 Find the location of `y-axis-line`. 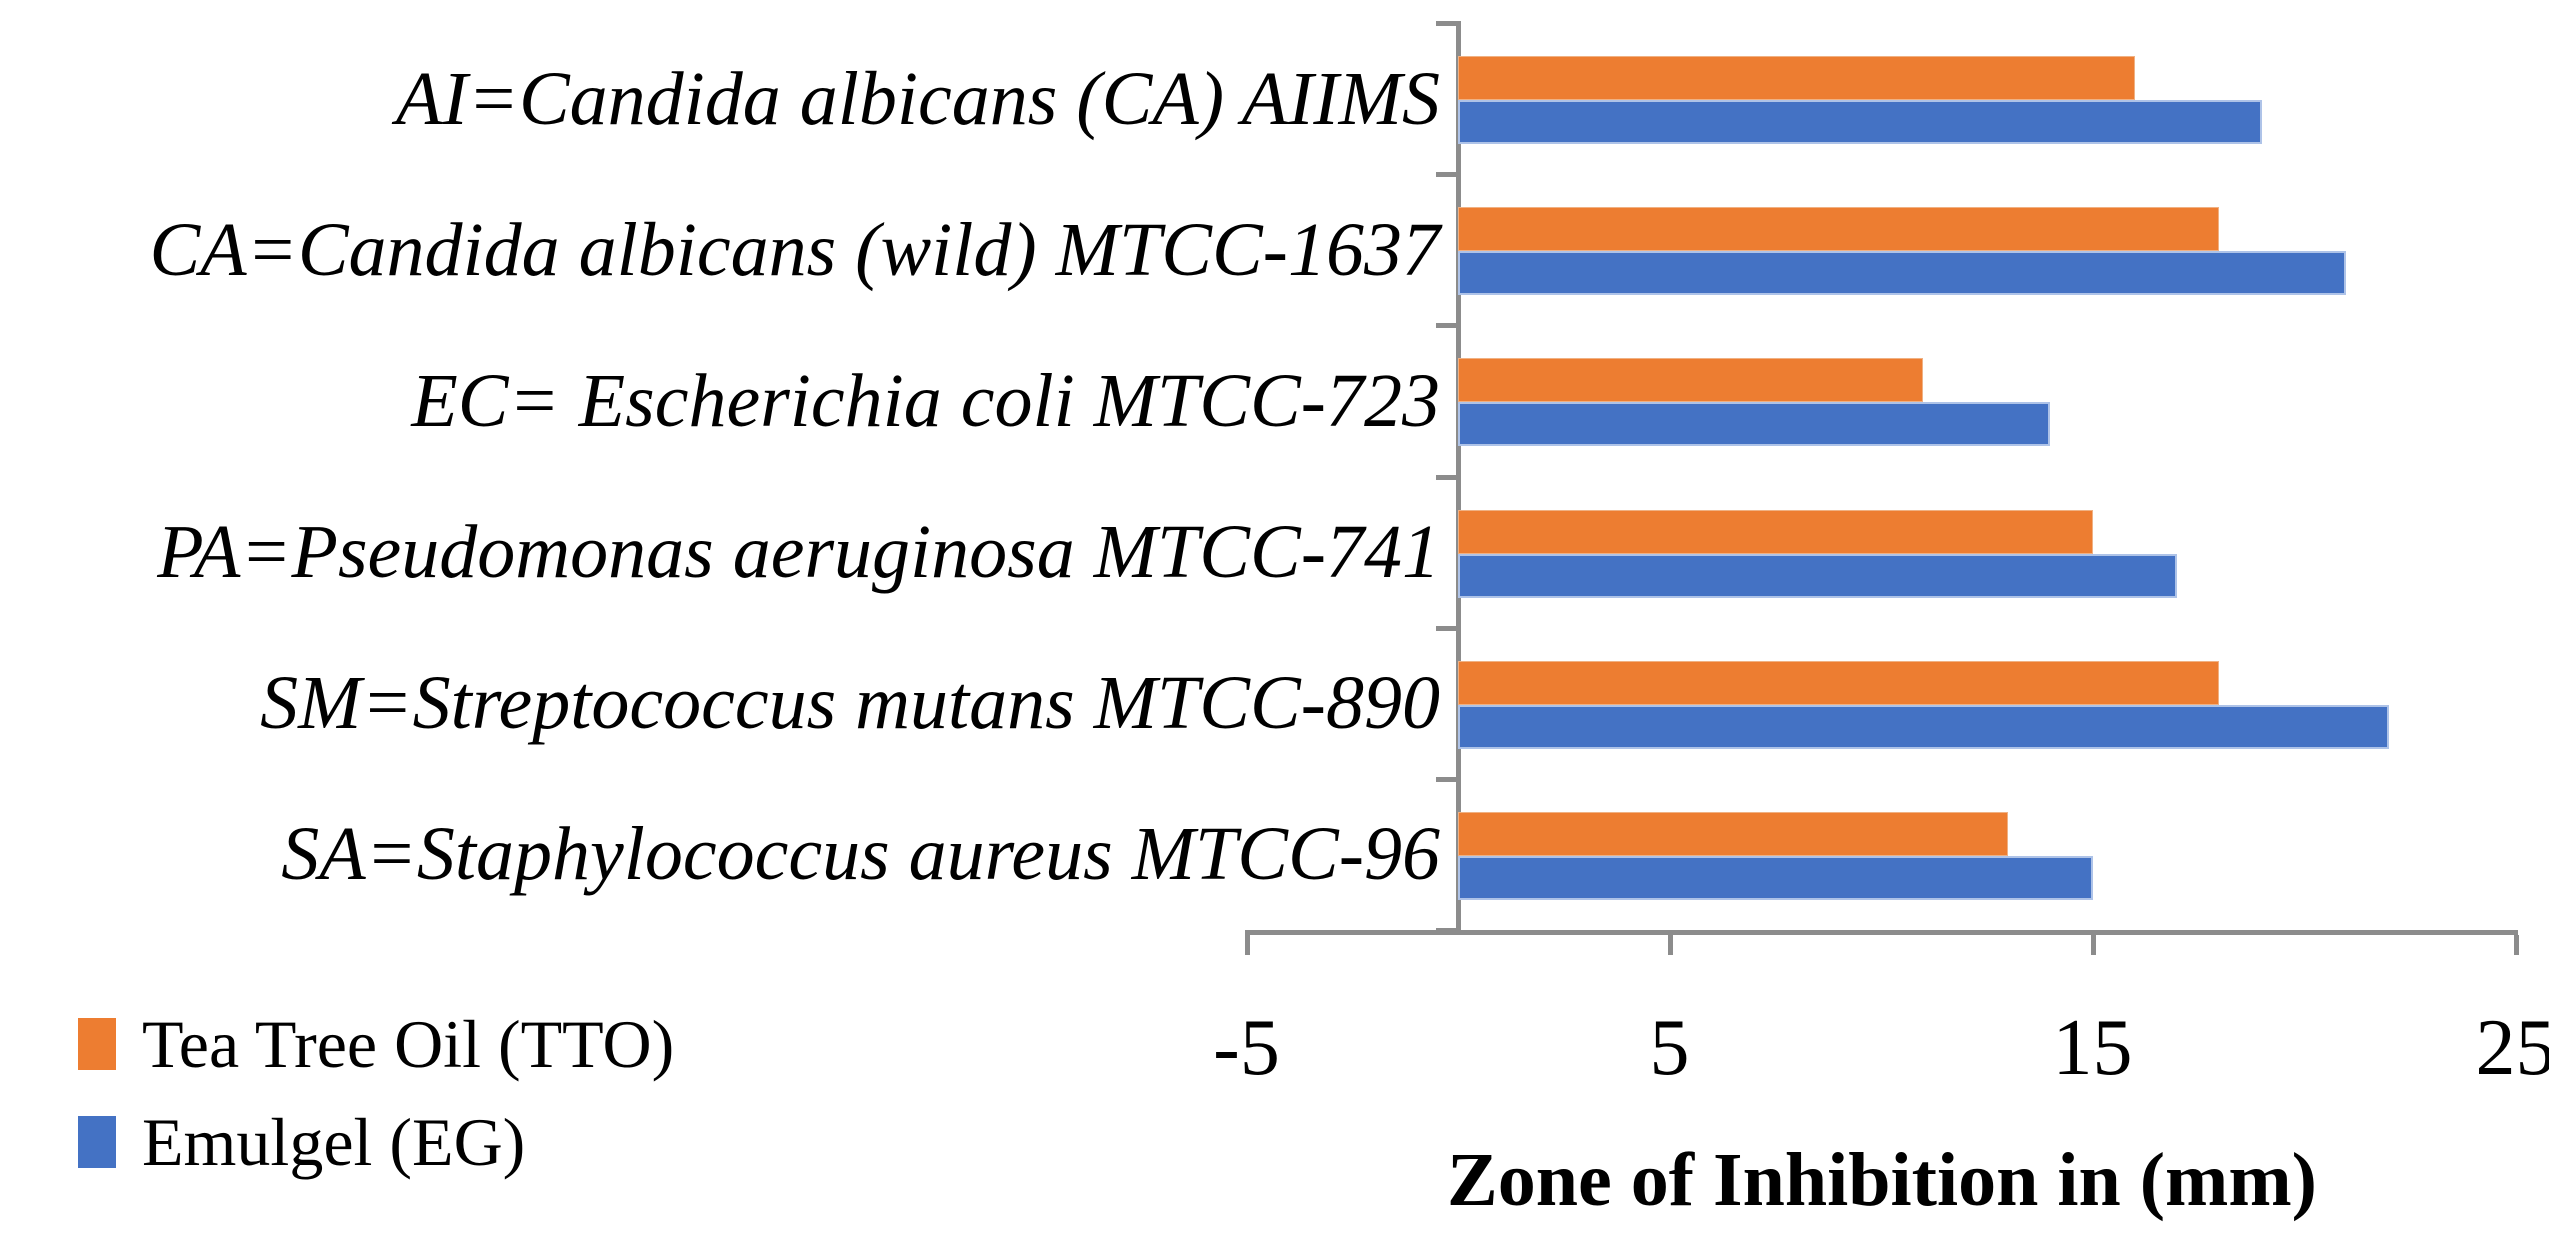

y-axis-line is located at coordinates (1458, 478).